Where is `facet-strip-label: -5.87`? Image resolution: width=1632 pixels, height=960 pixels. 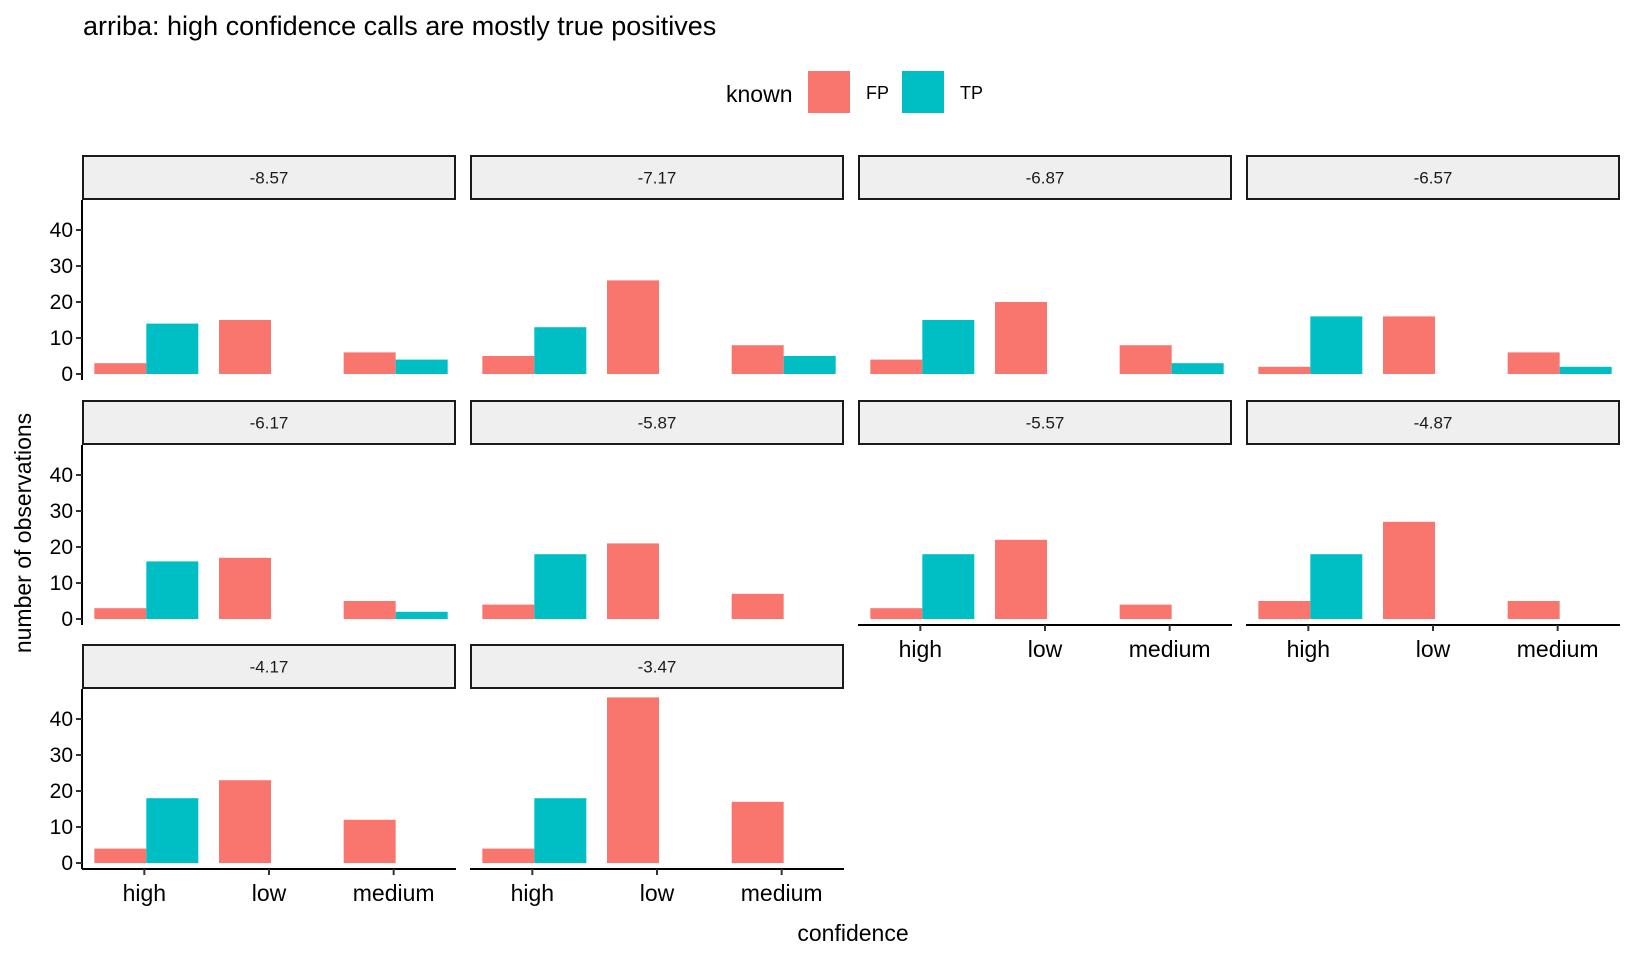 facet-strip-label: -5.87 is located at coordinates (657, 423).